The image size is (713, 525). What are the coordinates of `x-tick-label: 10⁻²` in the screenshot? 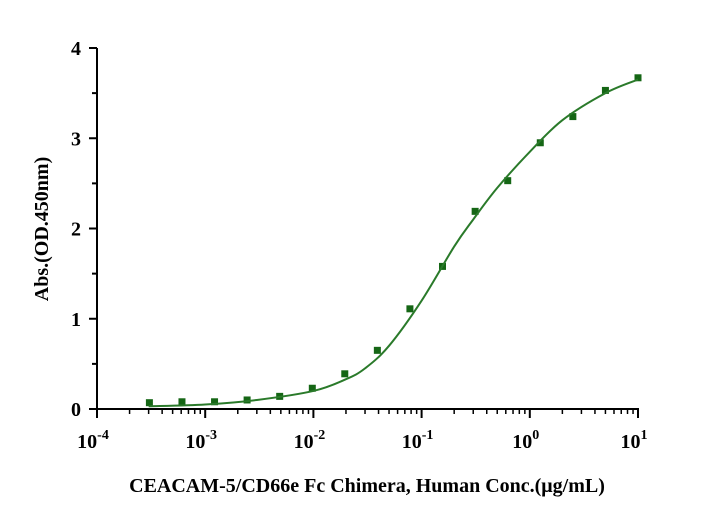 It's located at (310, 440).